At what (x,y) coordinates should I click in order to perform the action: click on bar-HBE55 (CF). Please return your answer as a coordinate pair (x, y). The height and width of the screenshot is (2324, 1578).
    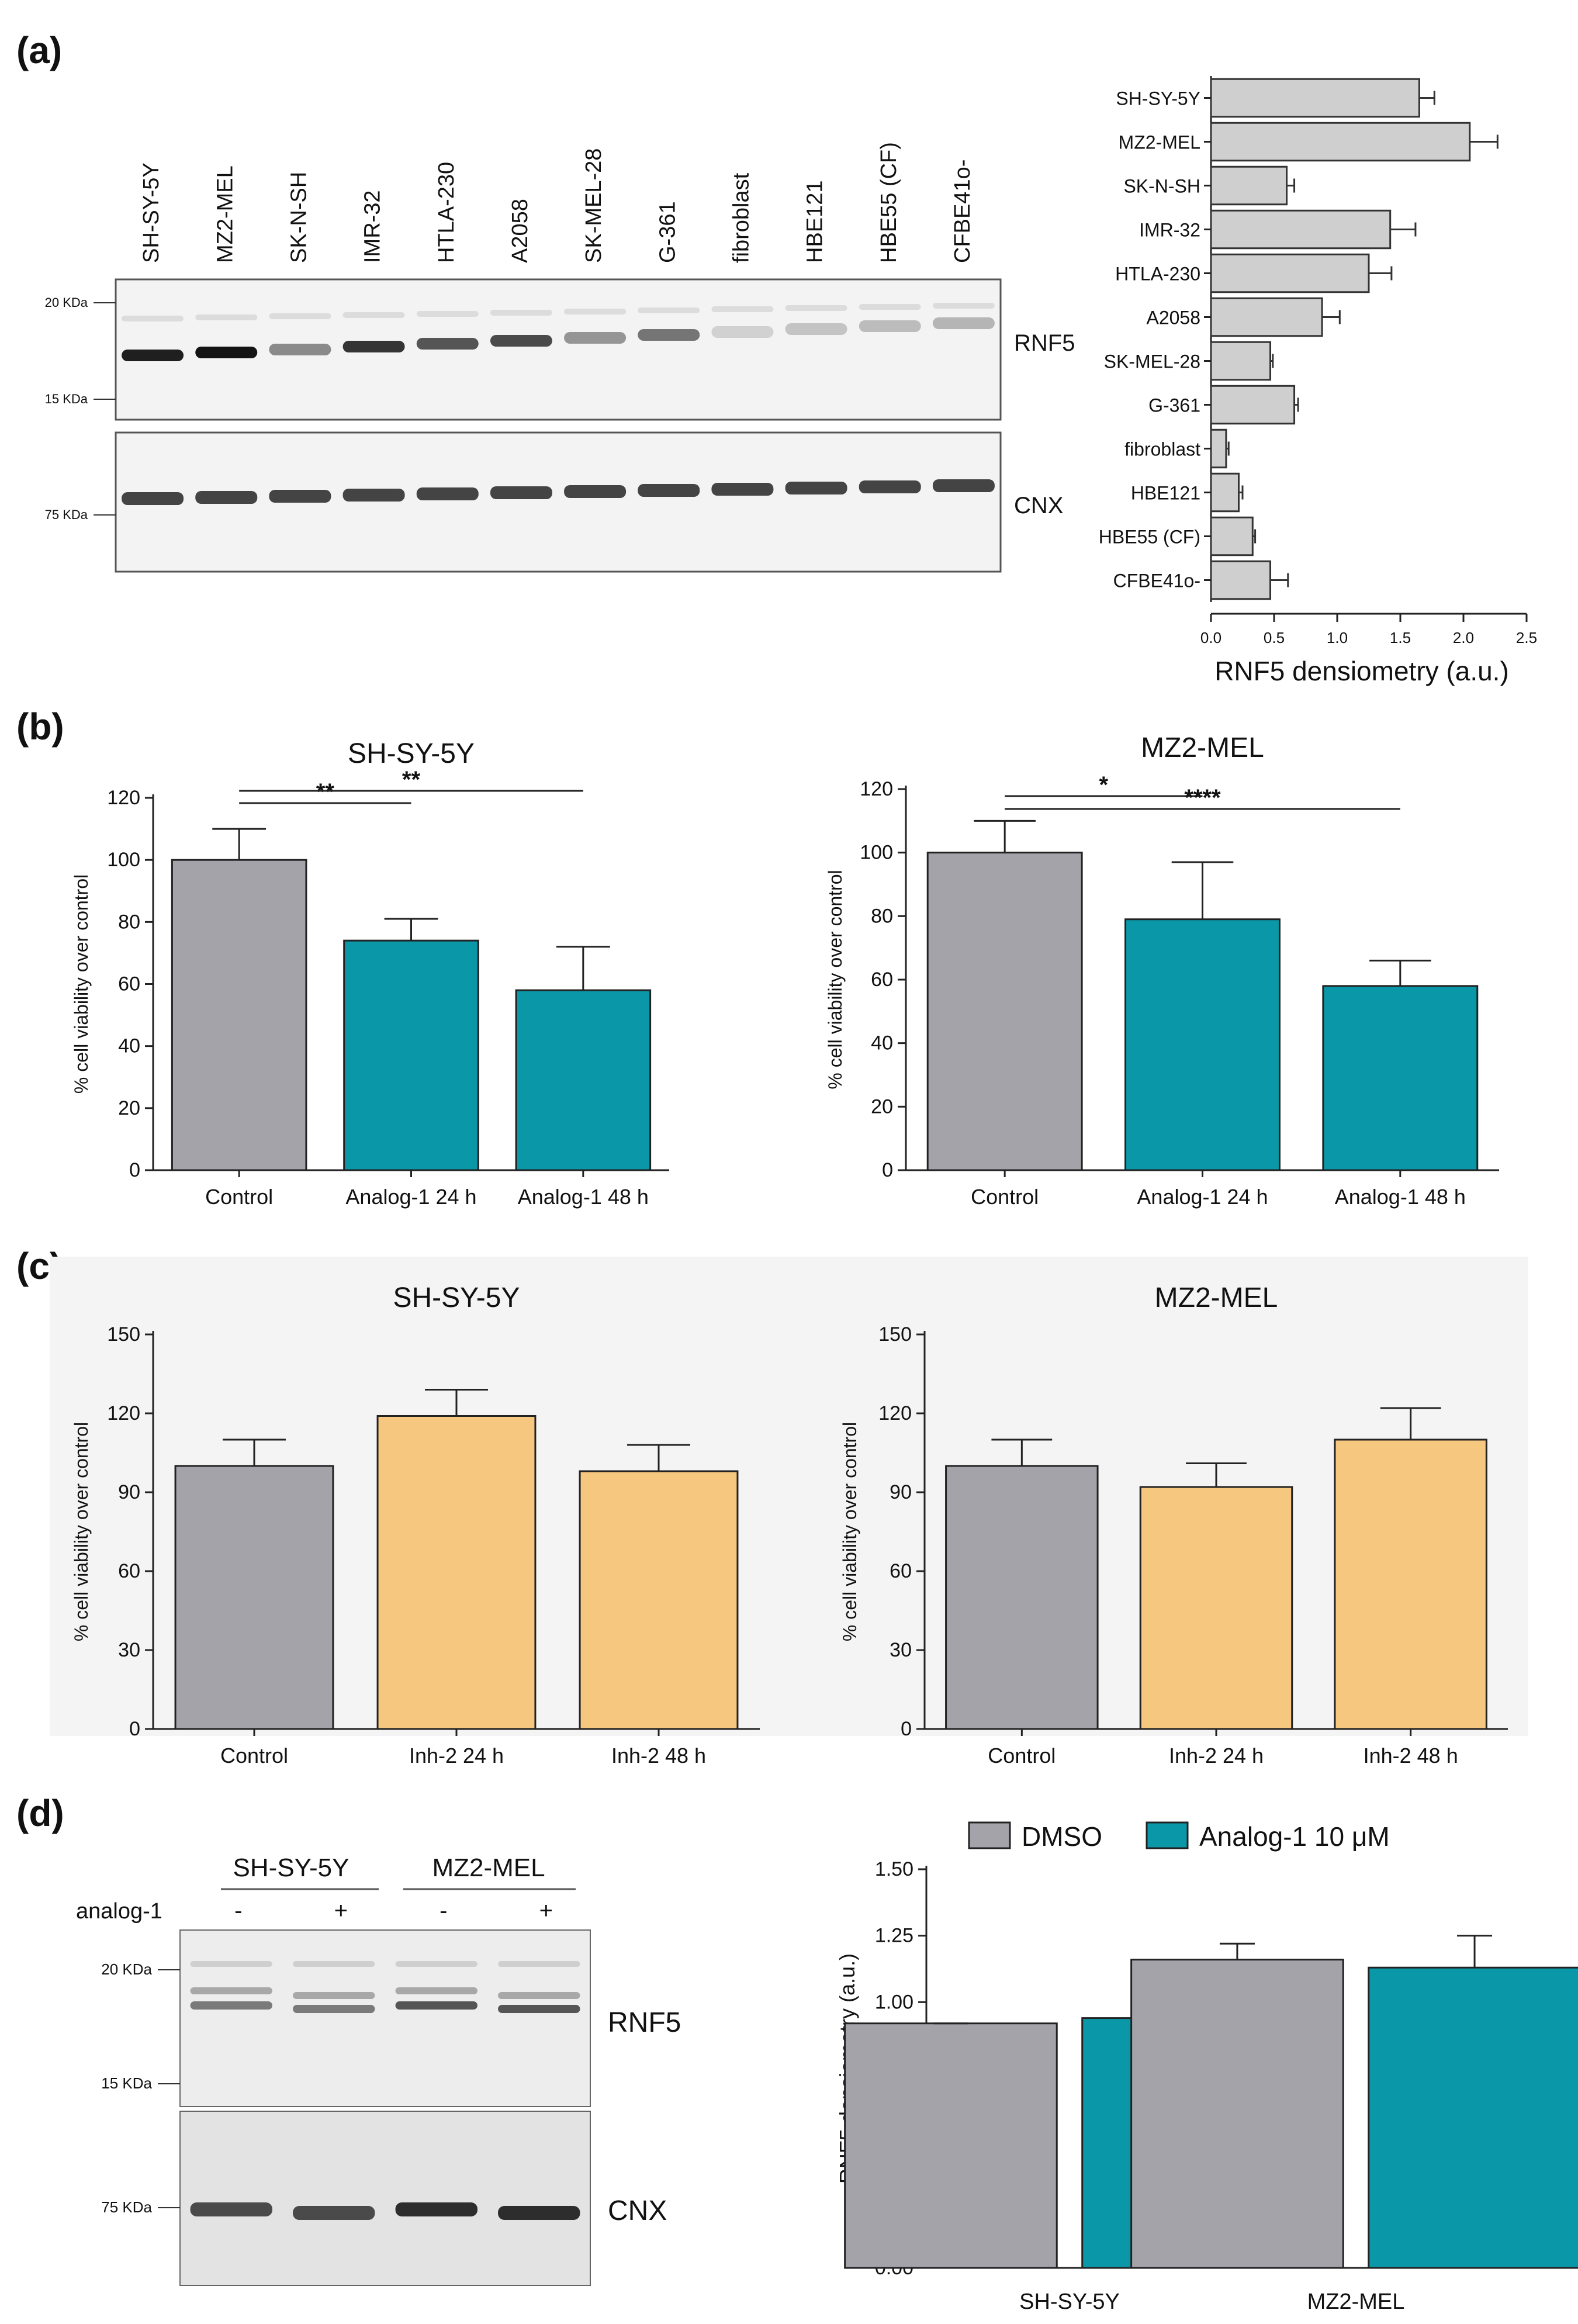
    Looking at the image, I should click on (1232, 536).